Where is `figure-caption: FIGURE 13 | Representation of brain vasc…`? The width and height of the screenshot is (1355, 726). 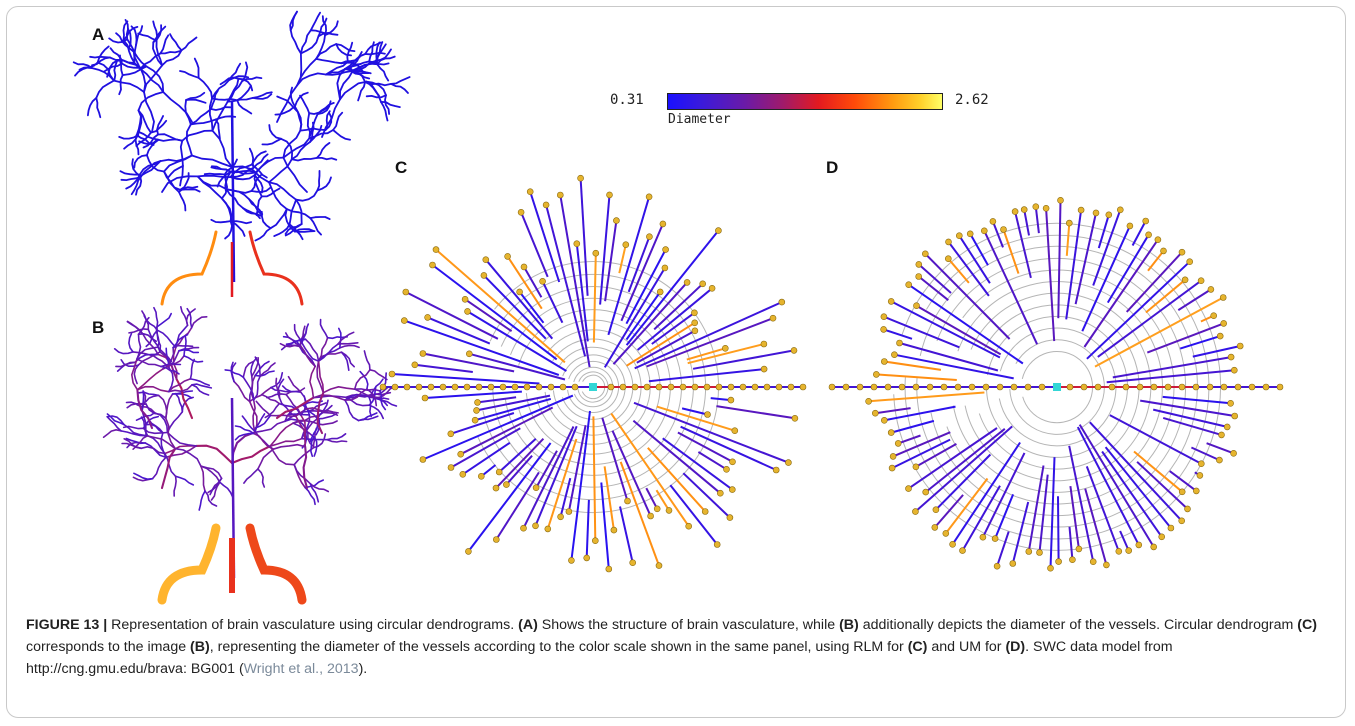 figure-caption: FIGURE 13 | Representation of brain vasc… is located at coordinates (676, 647).